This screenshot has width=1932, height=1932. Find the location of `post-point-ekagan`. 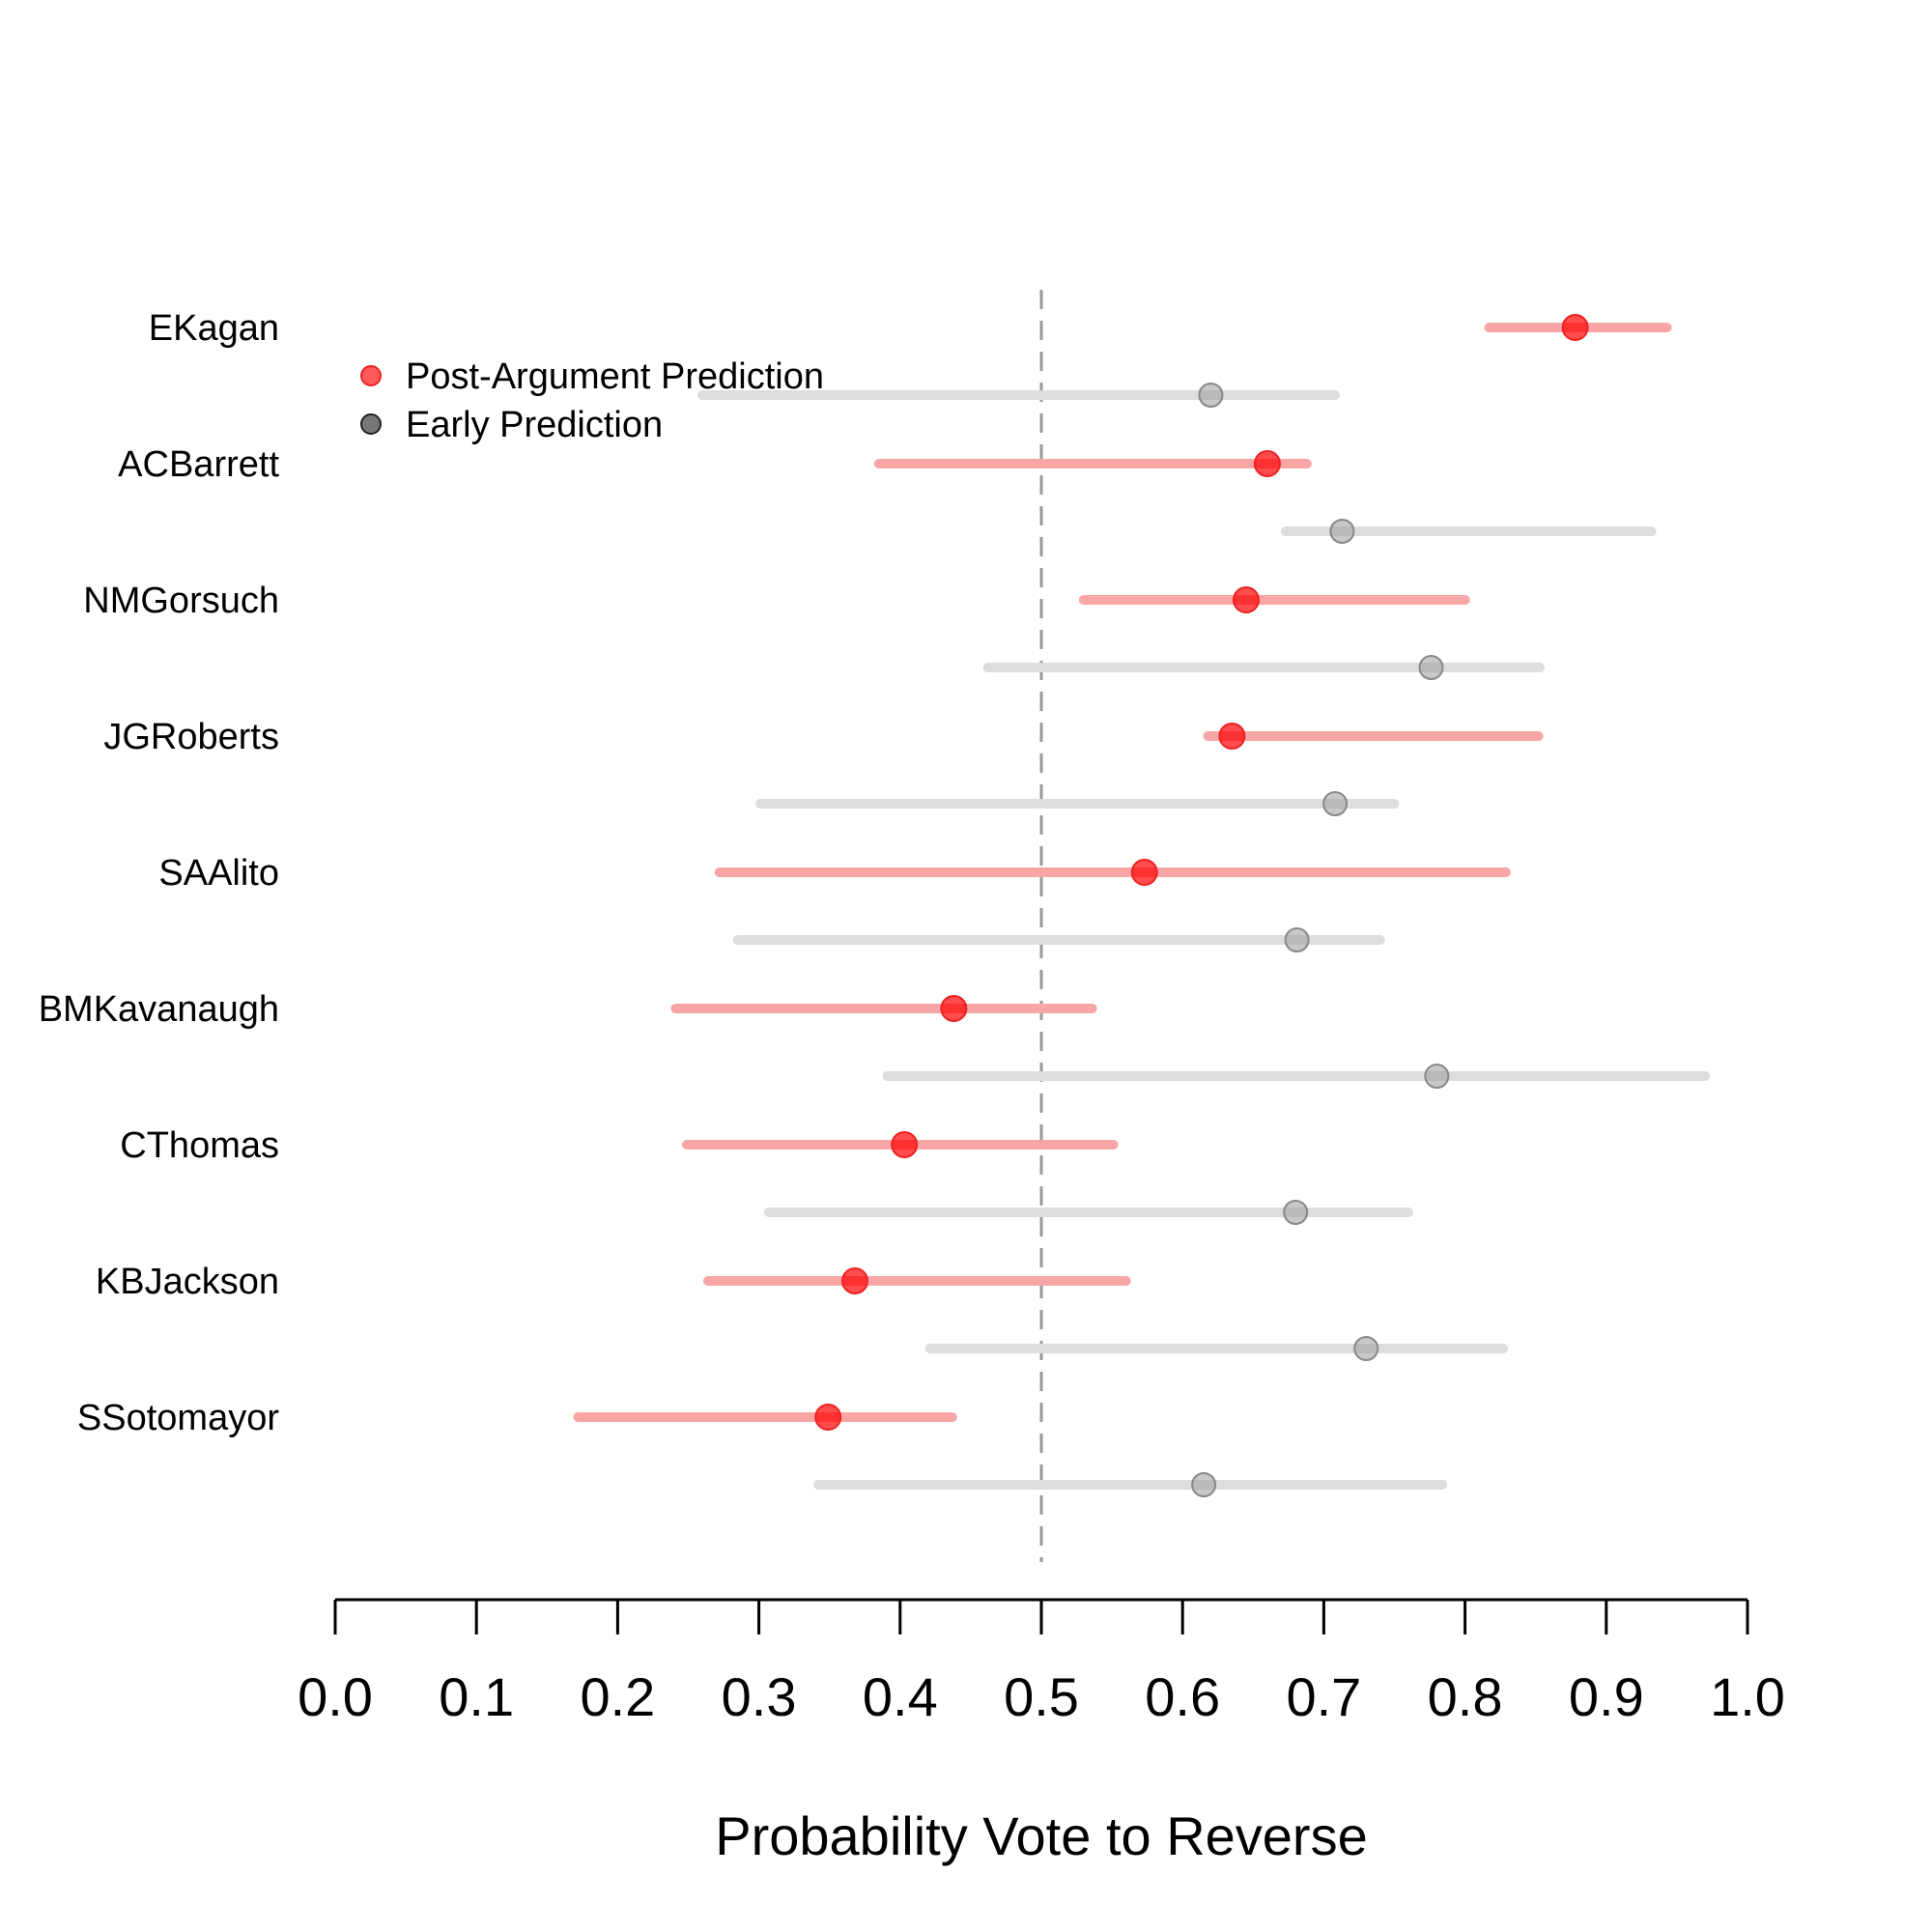

post-point-ekagan is located at coordinates (1575, 327).